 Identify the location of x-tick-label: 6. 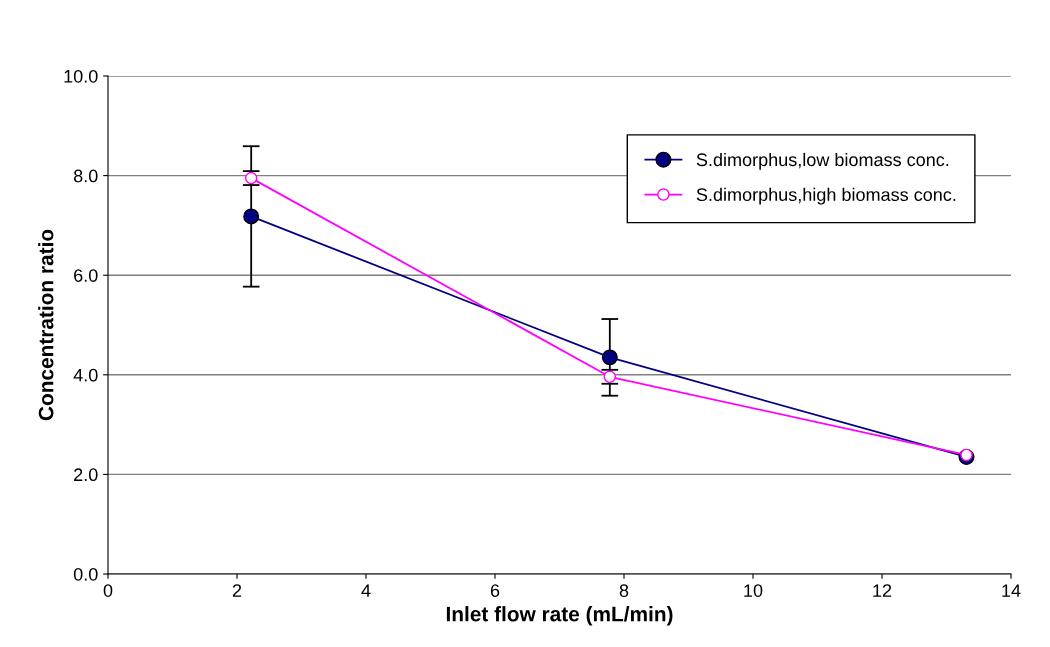
(495, 590).